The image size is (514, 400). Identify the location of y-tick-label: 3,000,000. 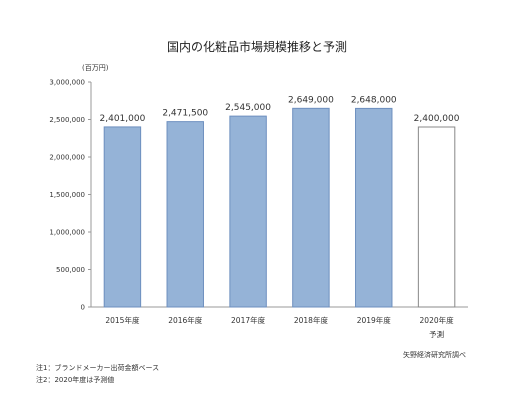
(67, 83).